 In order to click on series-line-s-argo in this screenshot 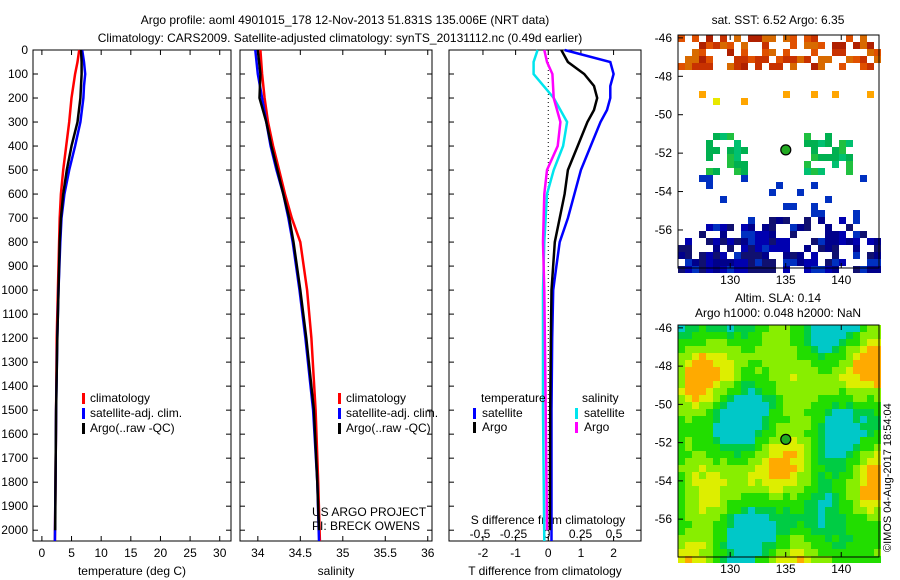, I will do `click(551, 290)`.